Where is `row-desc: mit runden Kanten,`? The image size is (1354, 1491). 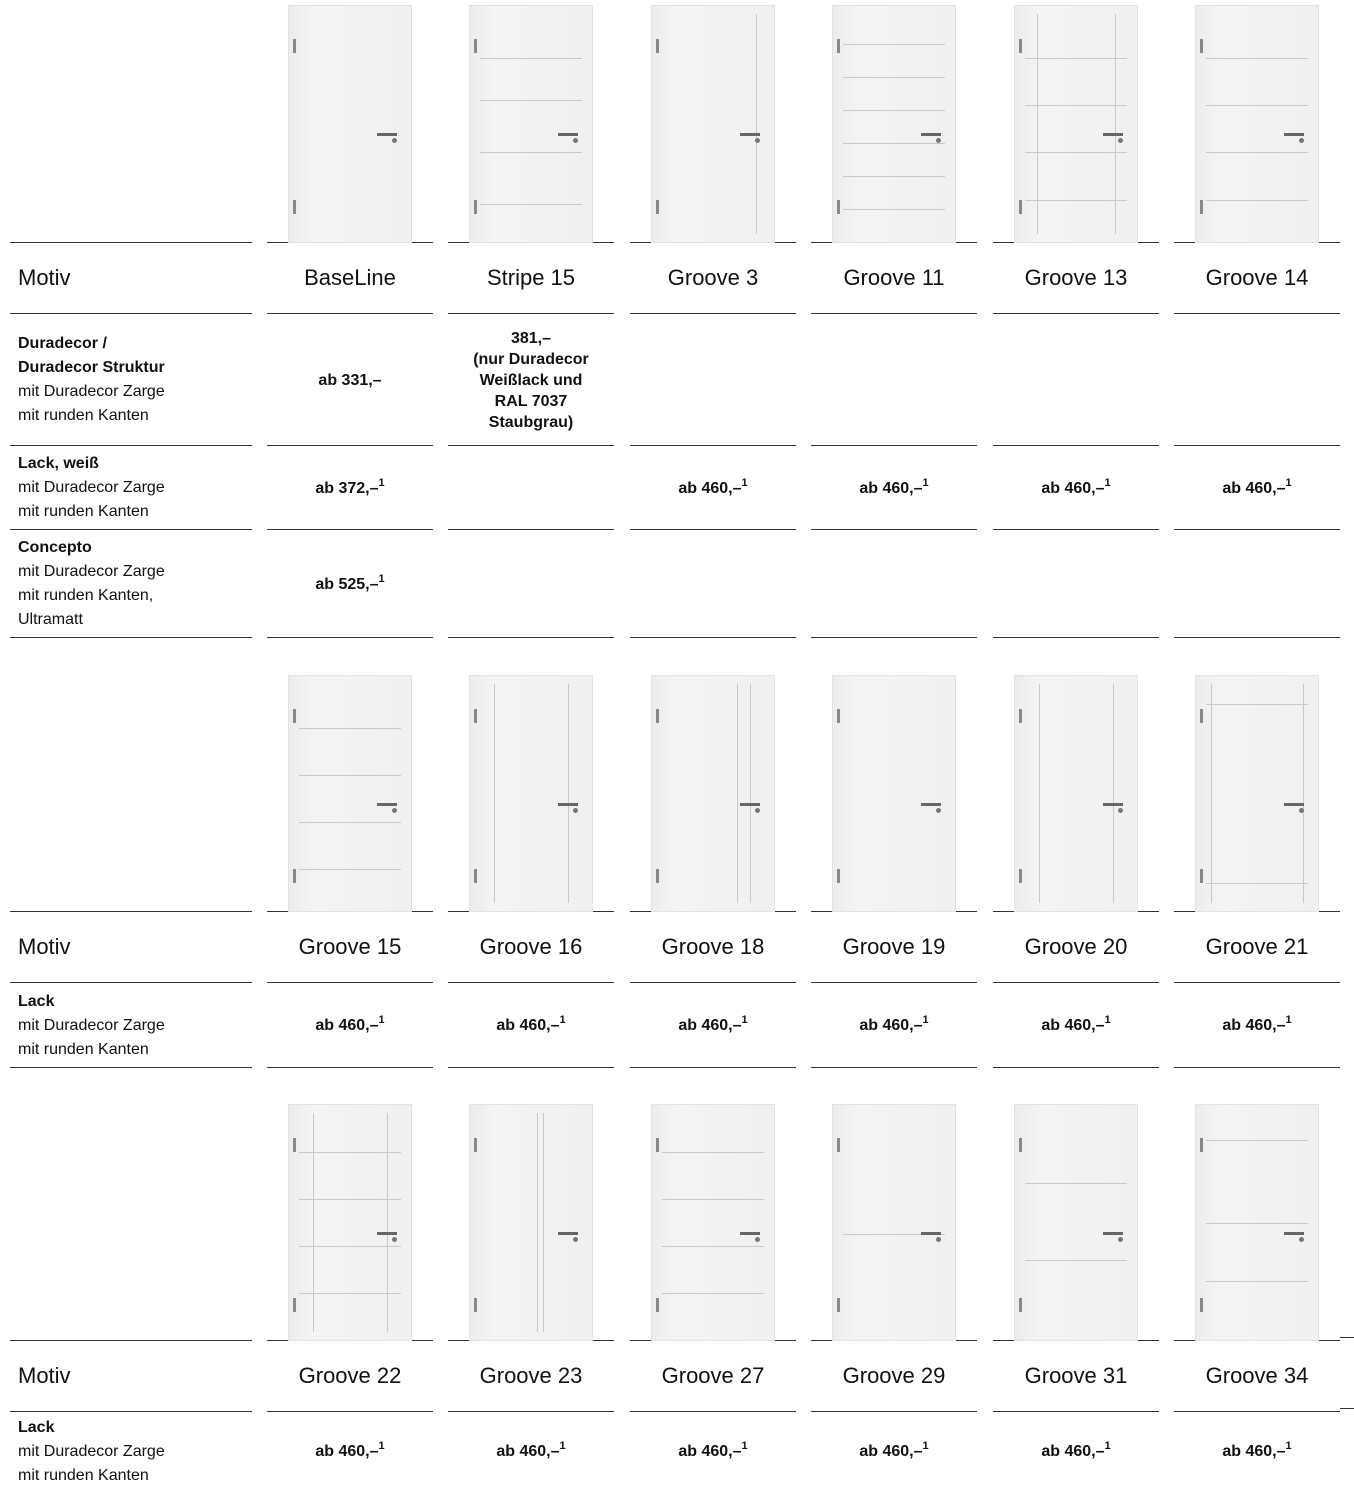
row-desc: mit runden Kanten, is located at coordinates (86, 595).